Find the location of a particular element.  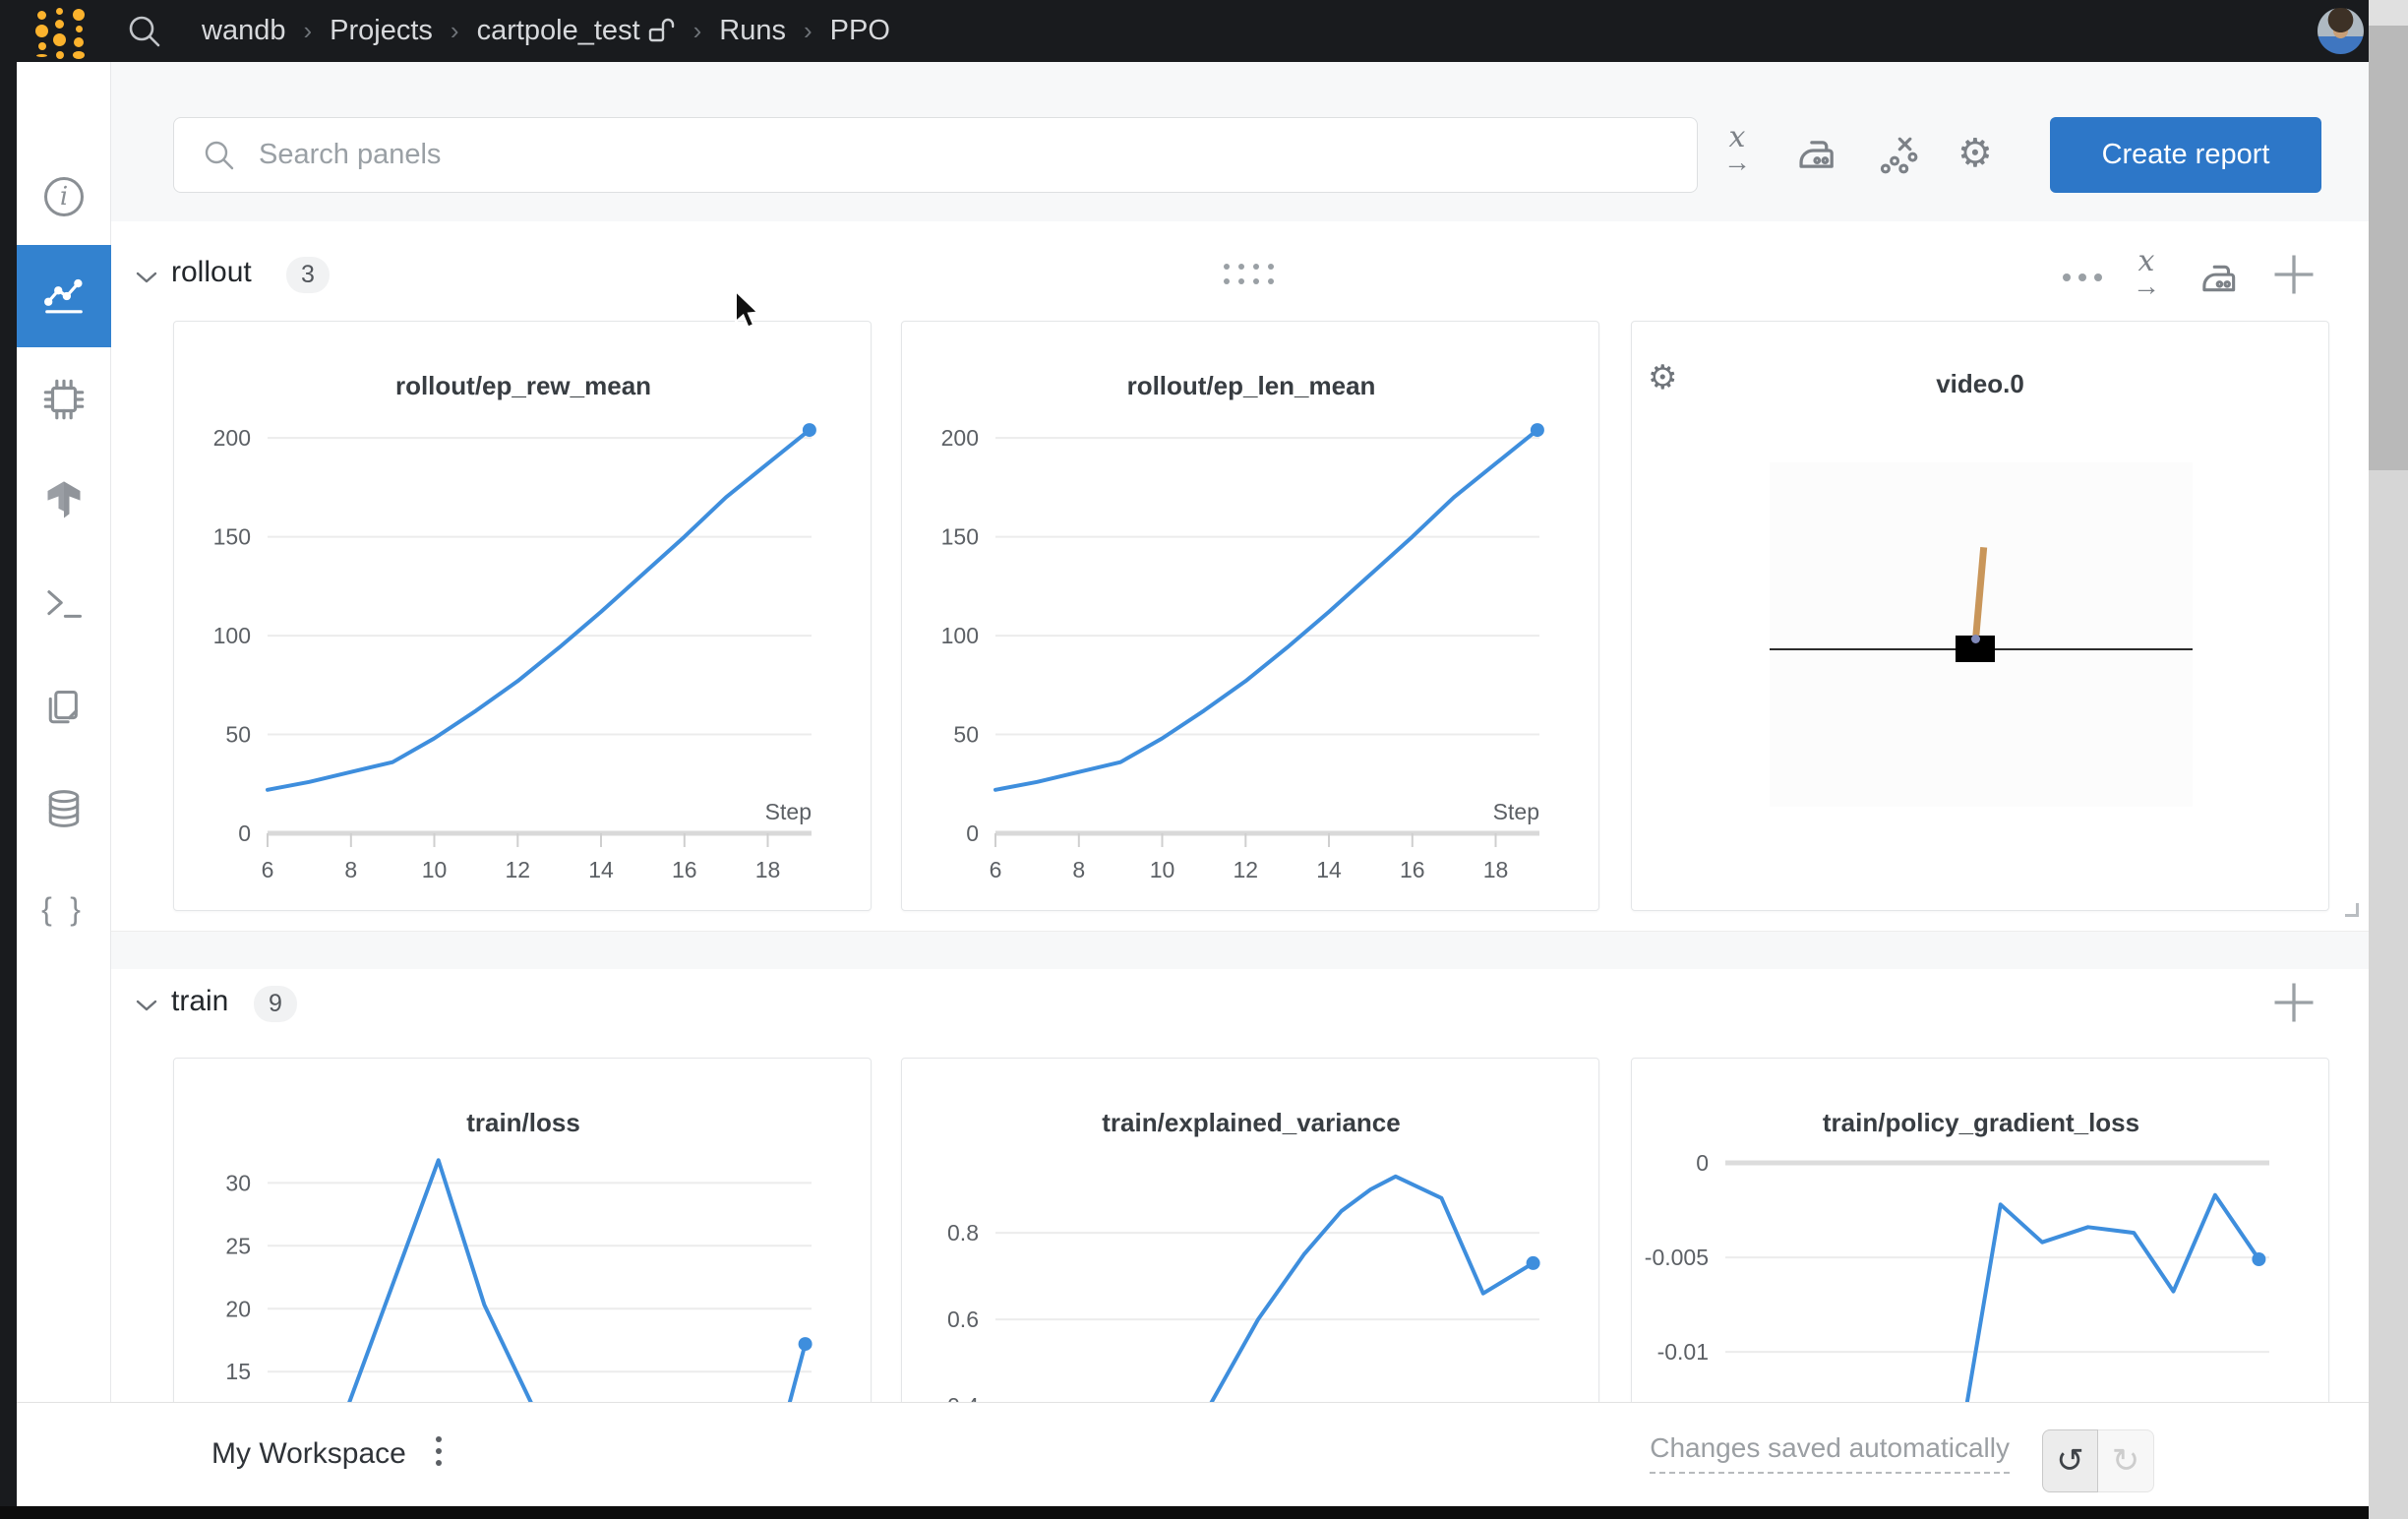

search-panels-input is located at coordinates (967, 155).